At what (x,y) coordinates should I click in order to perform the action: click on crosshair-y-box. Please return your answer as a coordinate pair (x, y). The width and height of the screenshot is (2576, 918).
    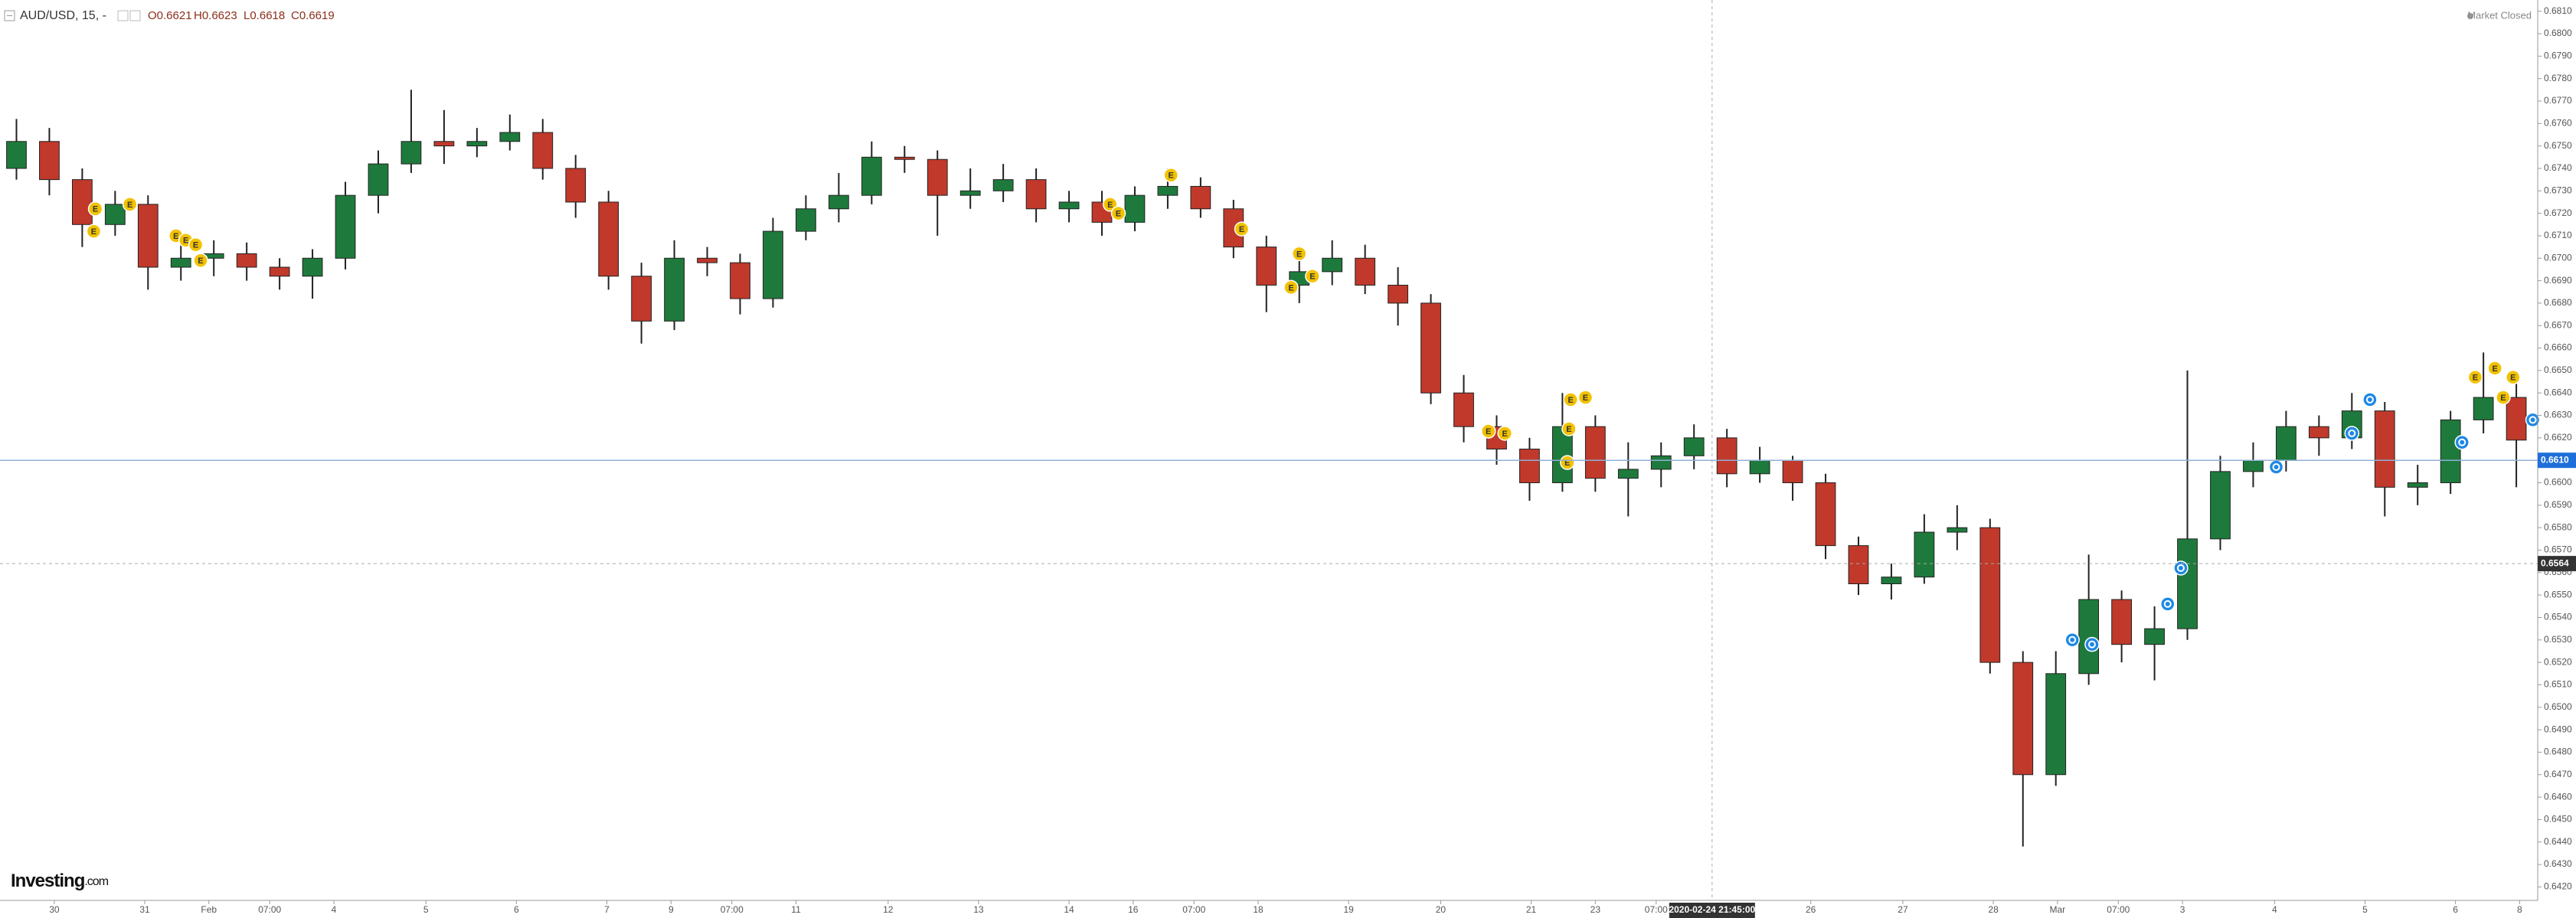
    Looking at the image, I should click on (2557, 564).